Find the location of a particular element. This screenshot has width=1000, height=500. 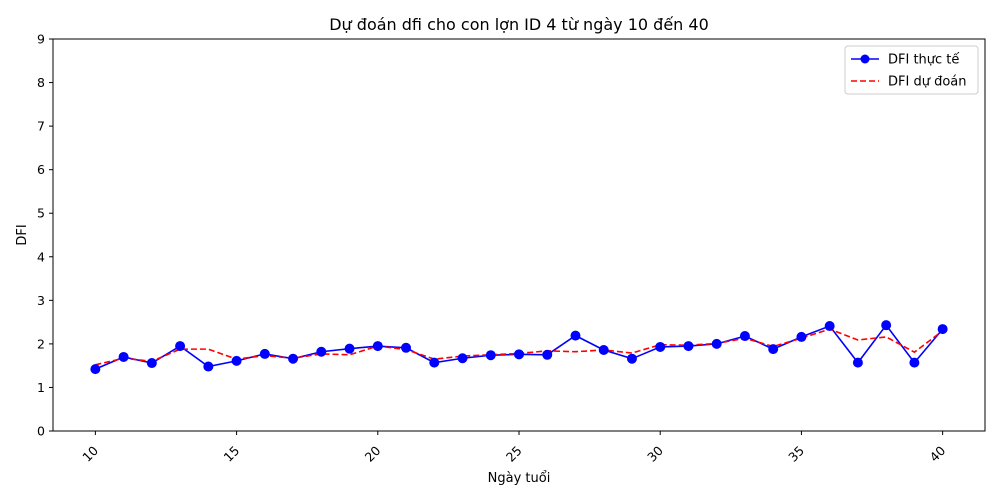

x-tick-label: 10 is located at coordinates (90, 454).